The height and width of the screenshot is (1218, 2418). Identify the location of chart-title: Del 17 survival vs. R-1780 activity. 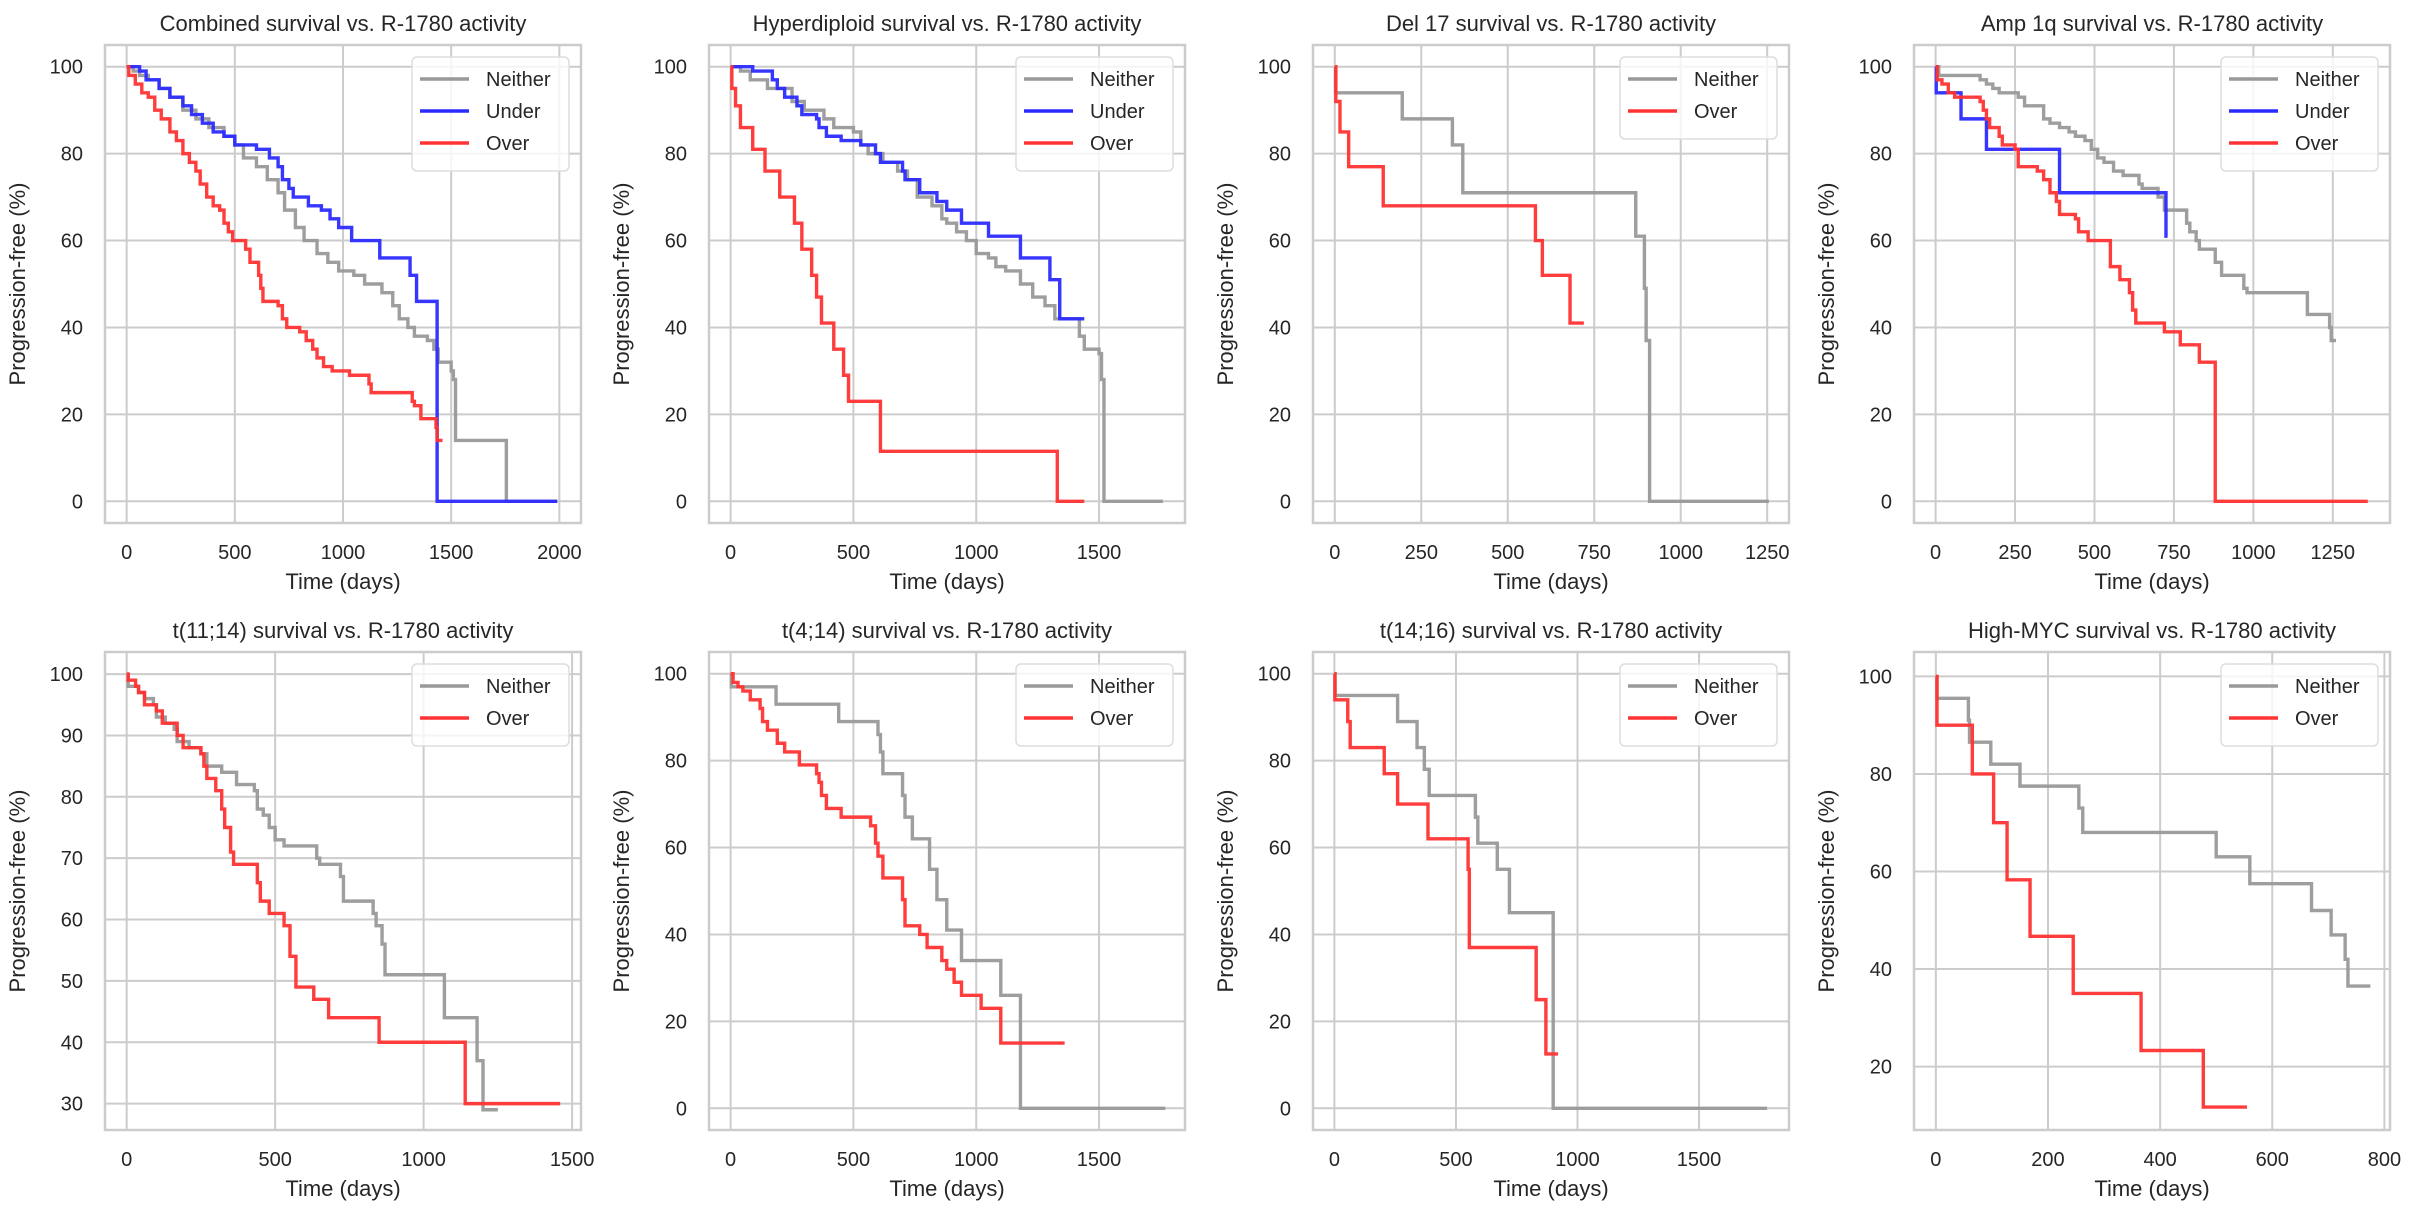
(1551, 23).